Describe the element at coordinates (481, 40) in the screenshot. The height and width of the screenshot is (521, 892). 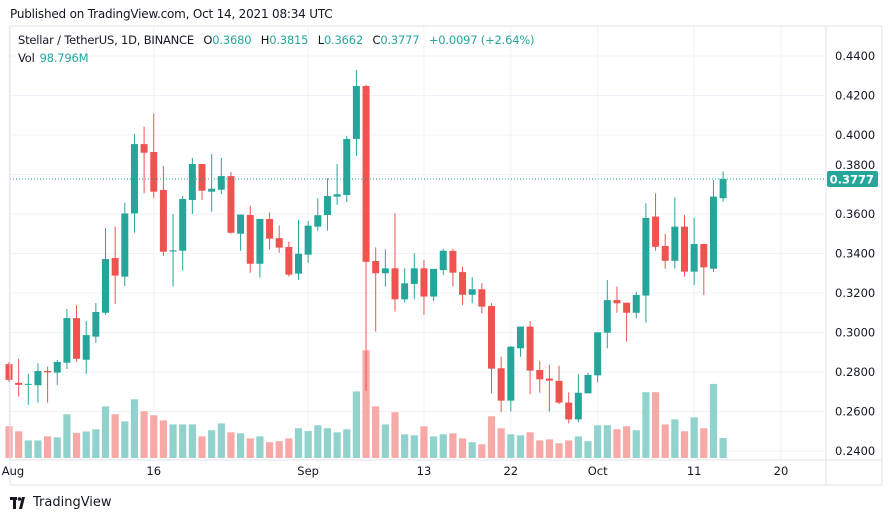
I see `change-value: +0.0097 (+2.64%)` at that location.